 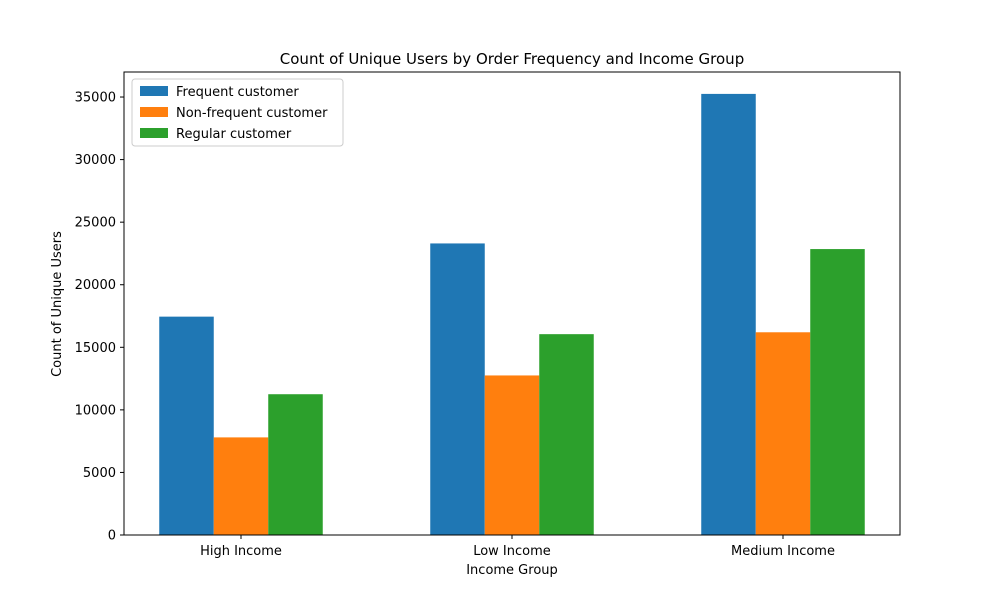 I want to click on y-tick-label: 5000, so click(x=99, y=473).